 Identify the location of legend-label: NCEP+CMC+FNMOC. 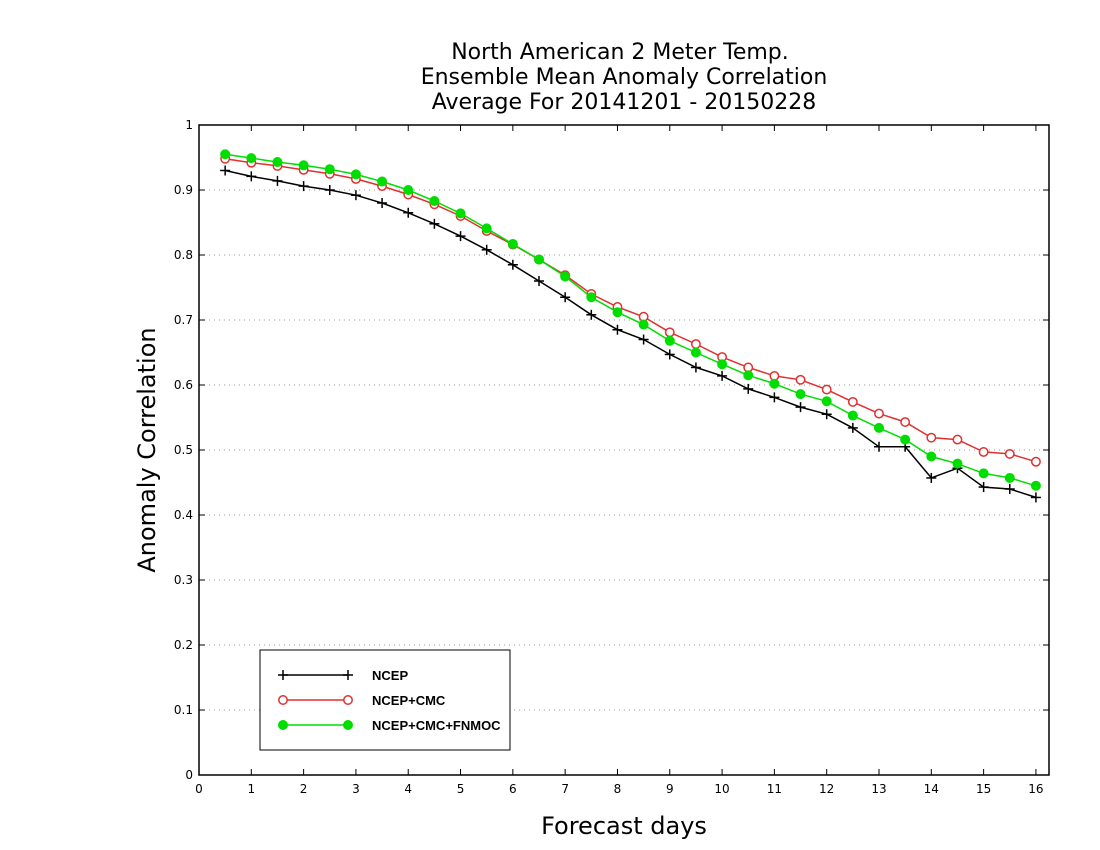
(436, 725).